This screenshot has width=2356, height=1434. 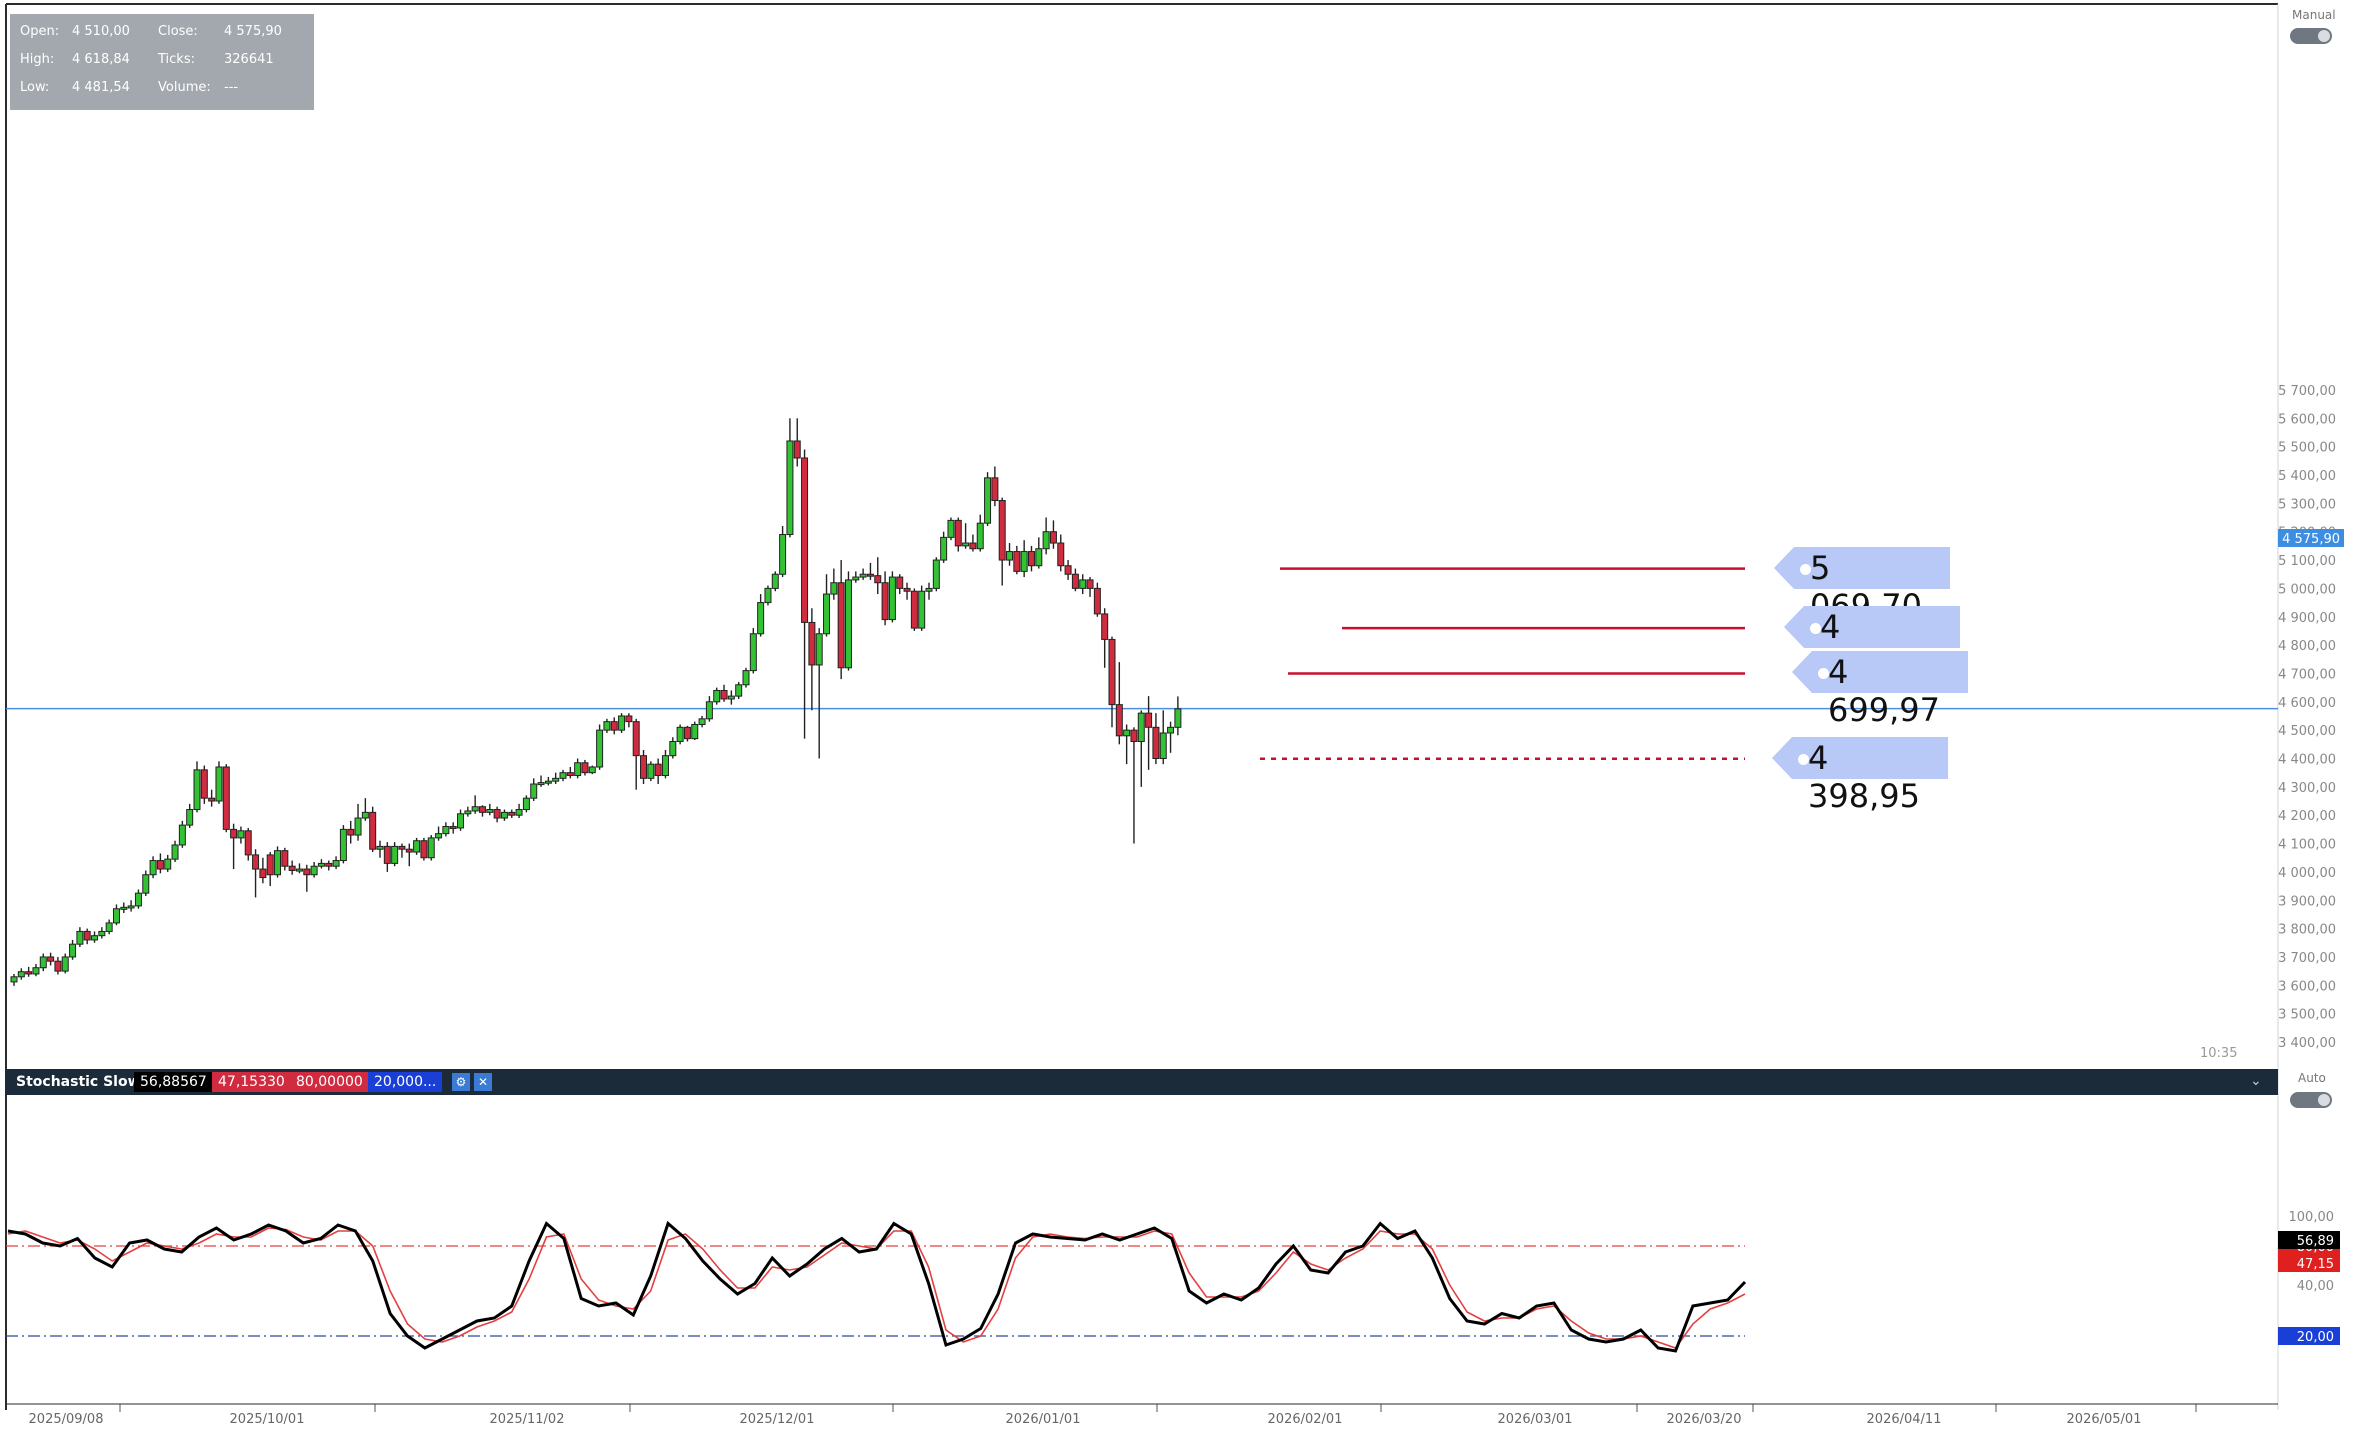 What do you see at coordinates (2311, 1100) in the screenshot?
I see `auto-scale-toggle` at bounding box center [2311, 1100].